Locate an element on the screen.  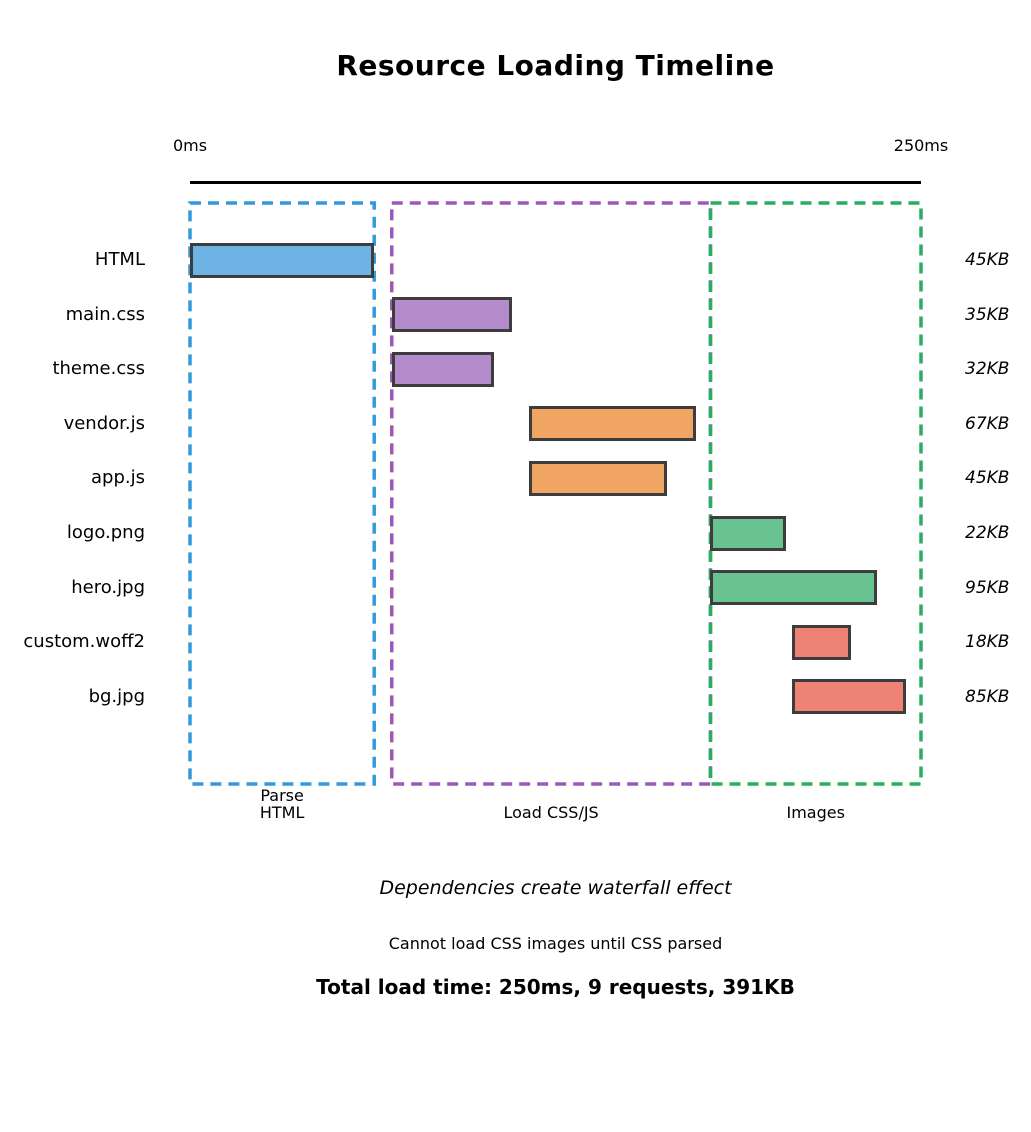
resource-label: vendor.js is located at coordinates (104, 423).